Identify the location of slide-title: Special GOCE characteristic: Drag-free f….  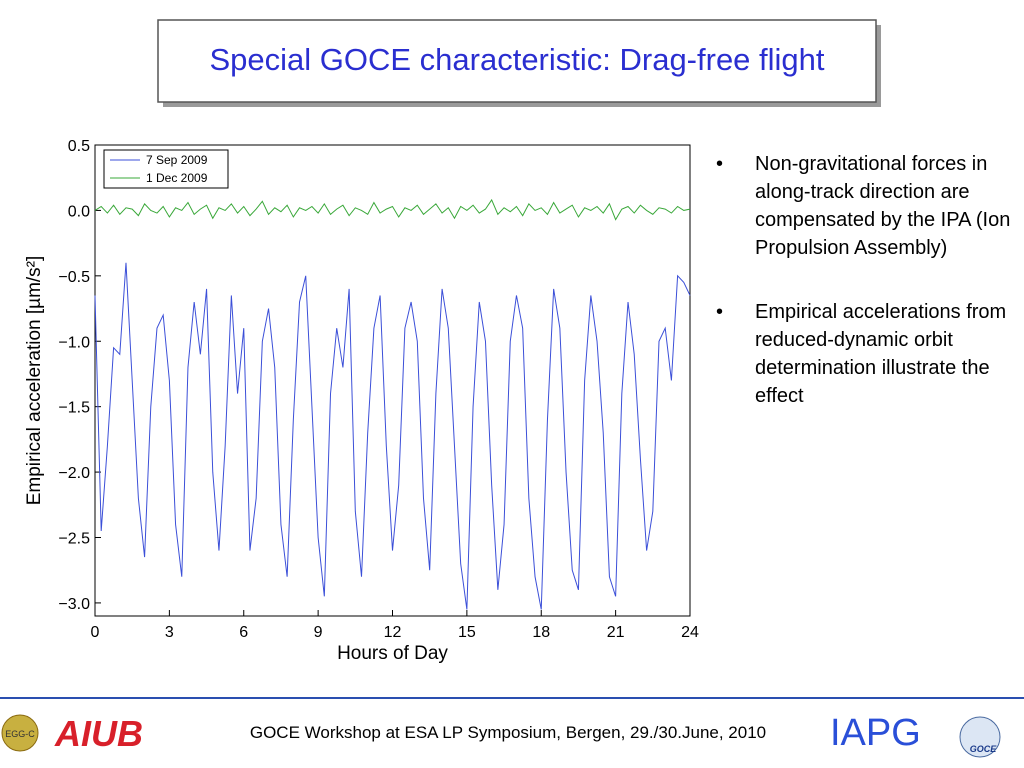
(516, 59).